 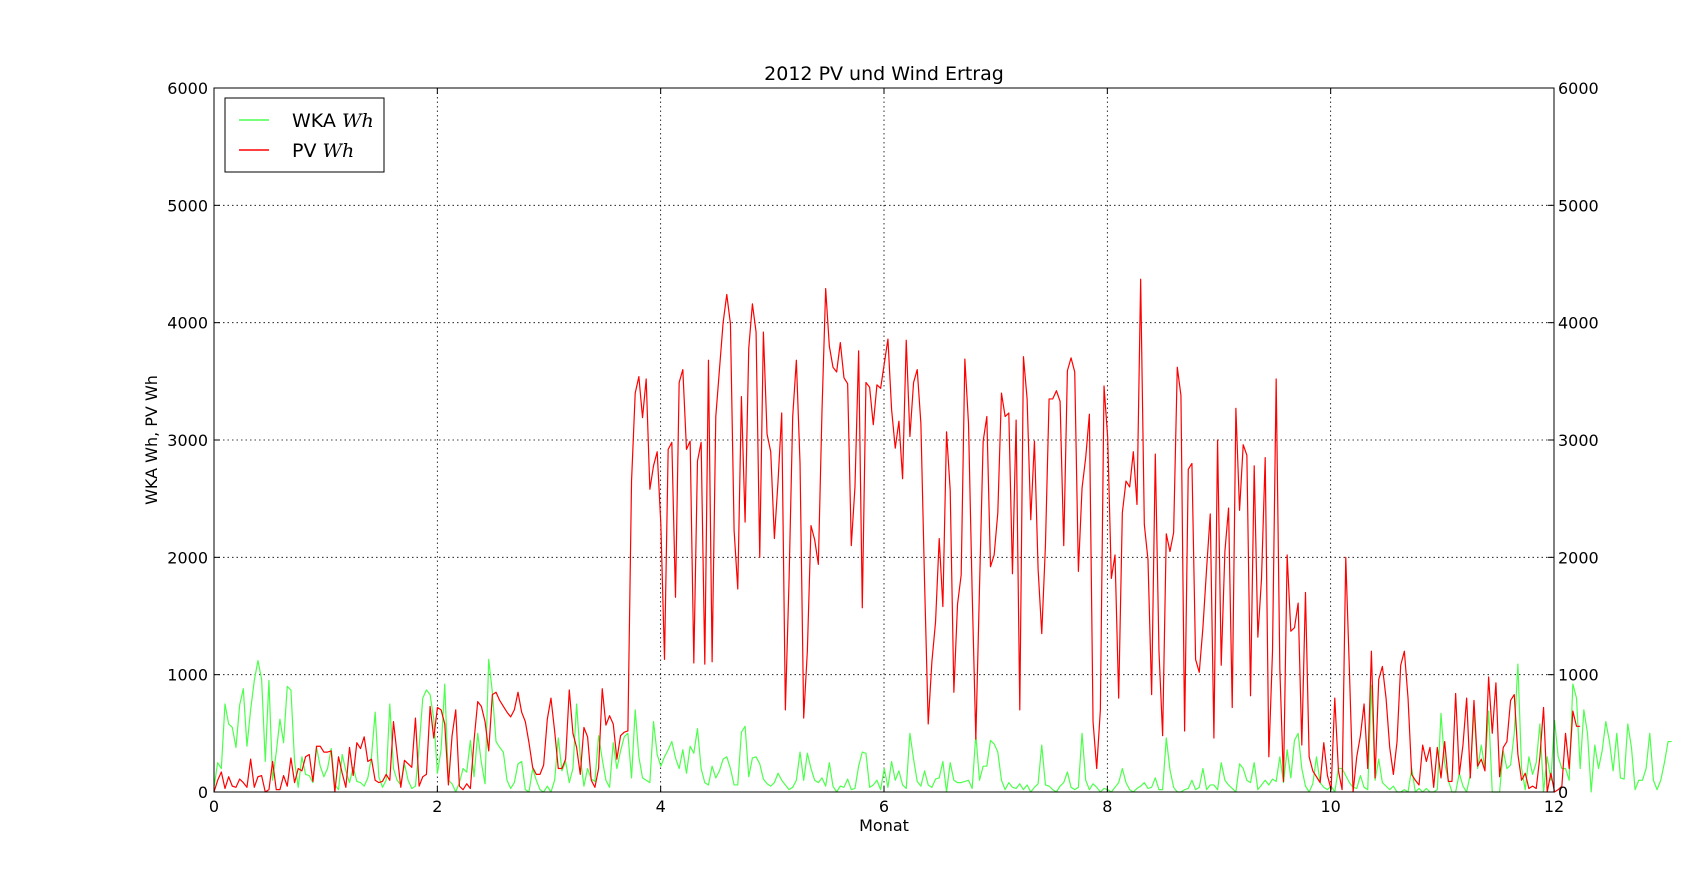 I want to click on x-tick-label: 0, so click(x=214, y=806).